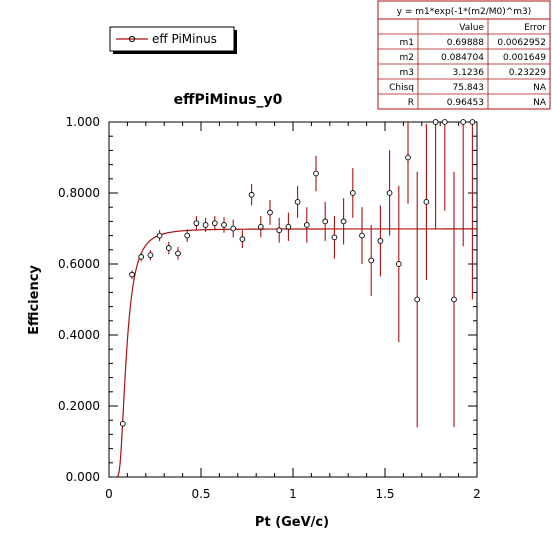 This screenshot has width=552, height=534. What do you see at coordinates (83, 122) in the screenshot?
I see `y-tick-label: 1.000` at bounding box center [83, 122].